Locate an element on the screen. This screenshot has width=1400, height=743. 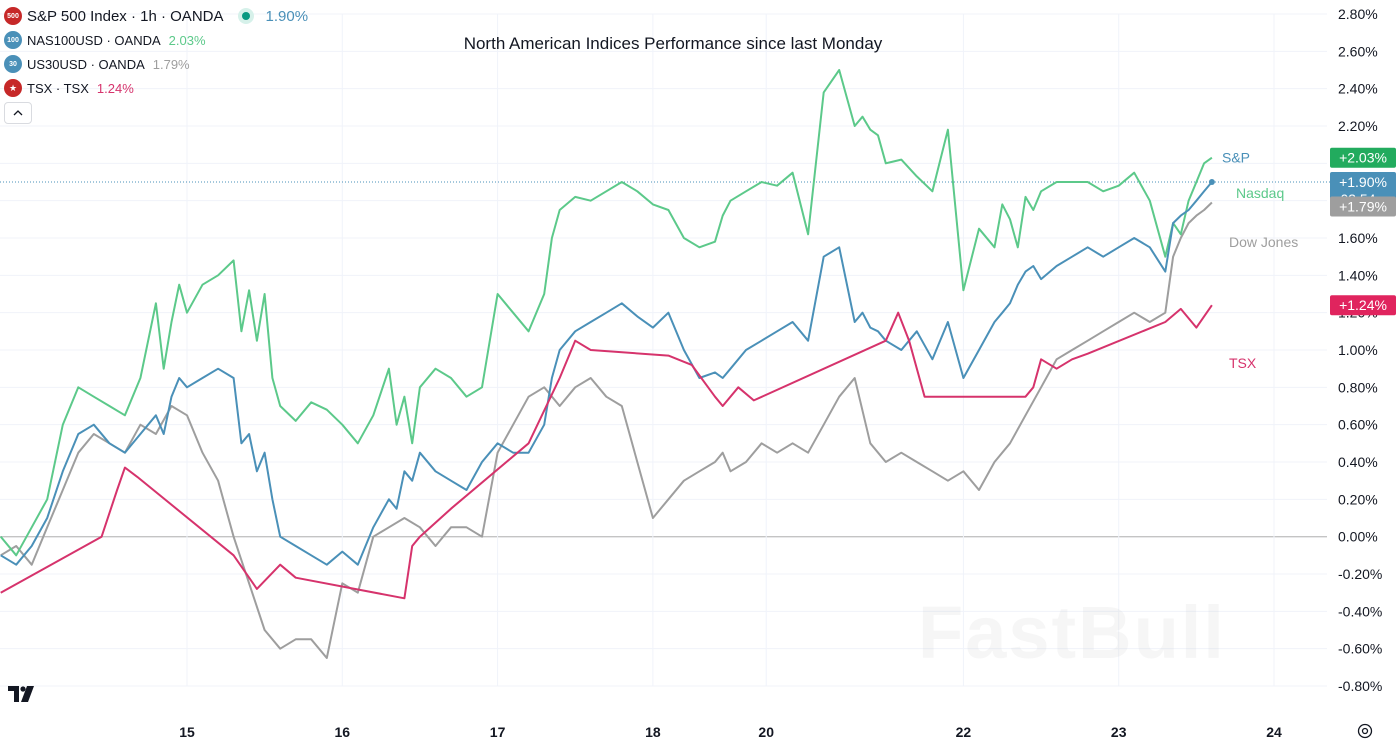
x-tick-label: 18 is located at coordinates (653, 732).